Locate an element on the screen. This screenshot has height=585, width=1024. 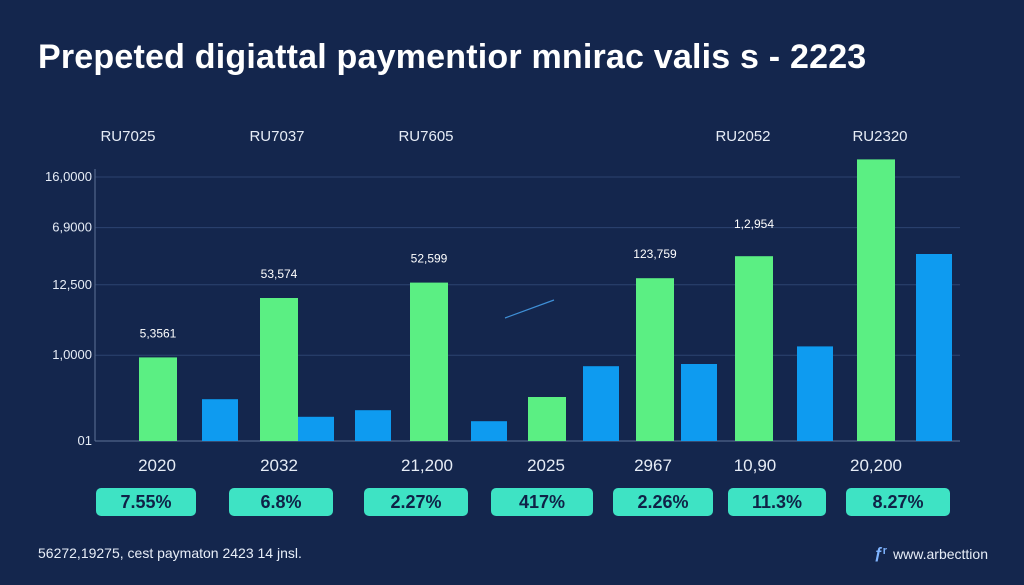
data-label-4: 123,759 is located at coordinates (655, 254).